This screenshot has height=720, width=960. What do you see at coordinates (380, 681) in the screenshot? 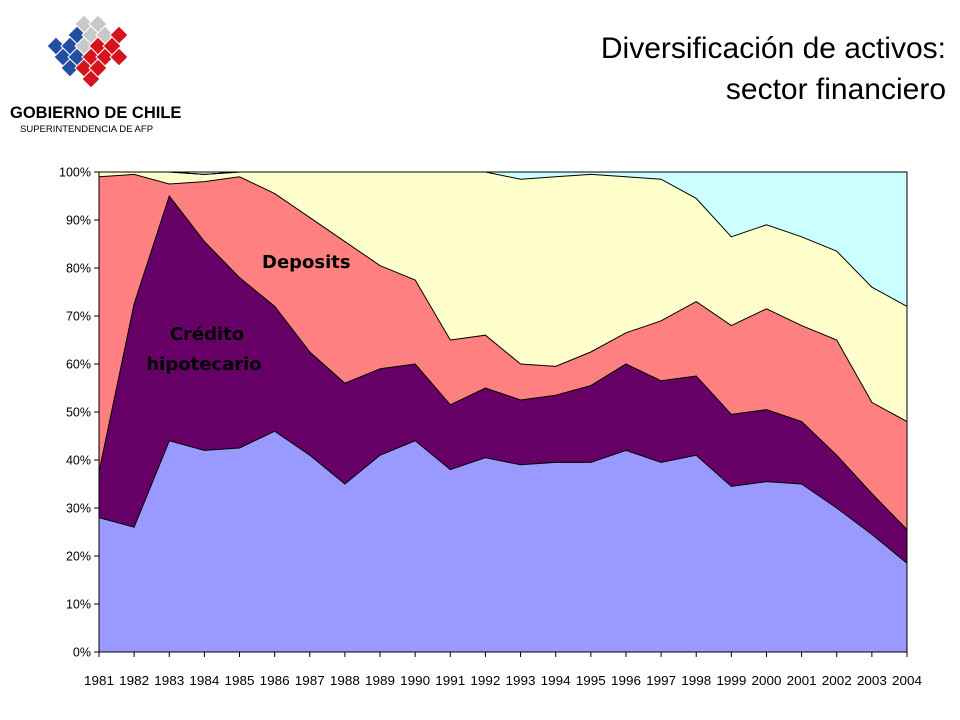
I see `x-tick-label: 1989` at bounding box center [380, 681].